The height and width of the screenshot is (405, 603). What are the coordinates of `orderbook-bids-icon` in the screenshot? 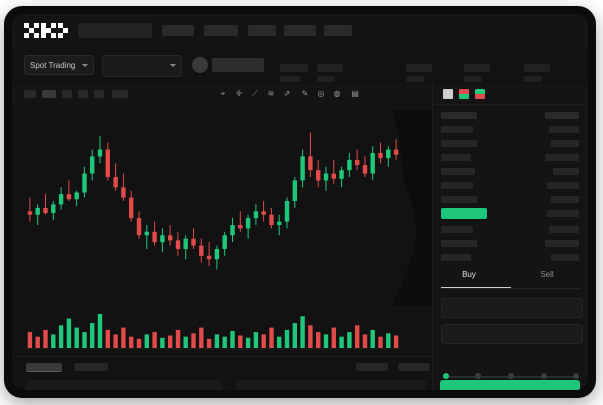 It's located at (464, 94).